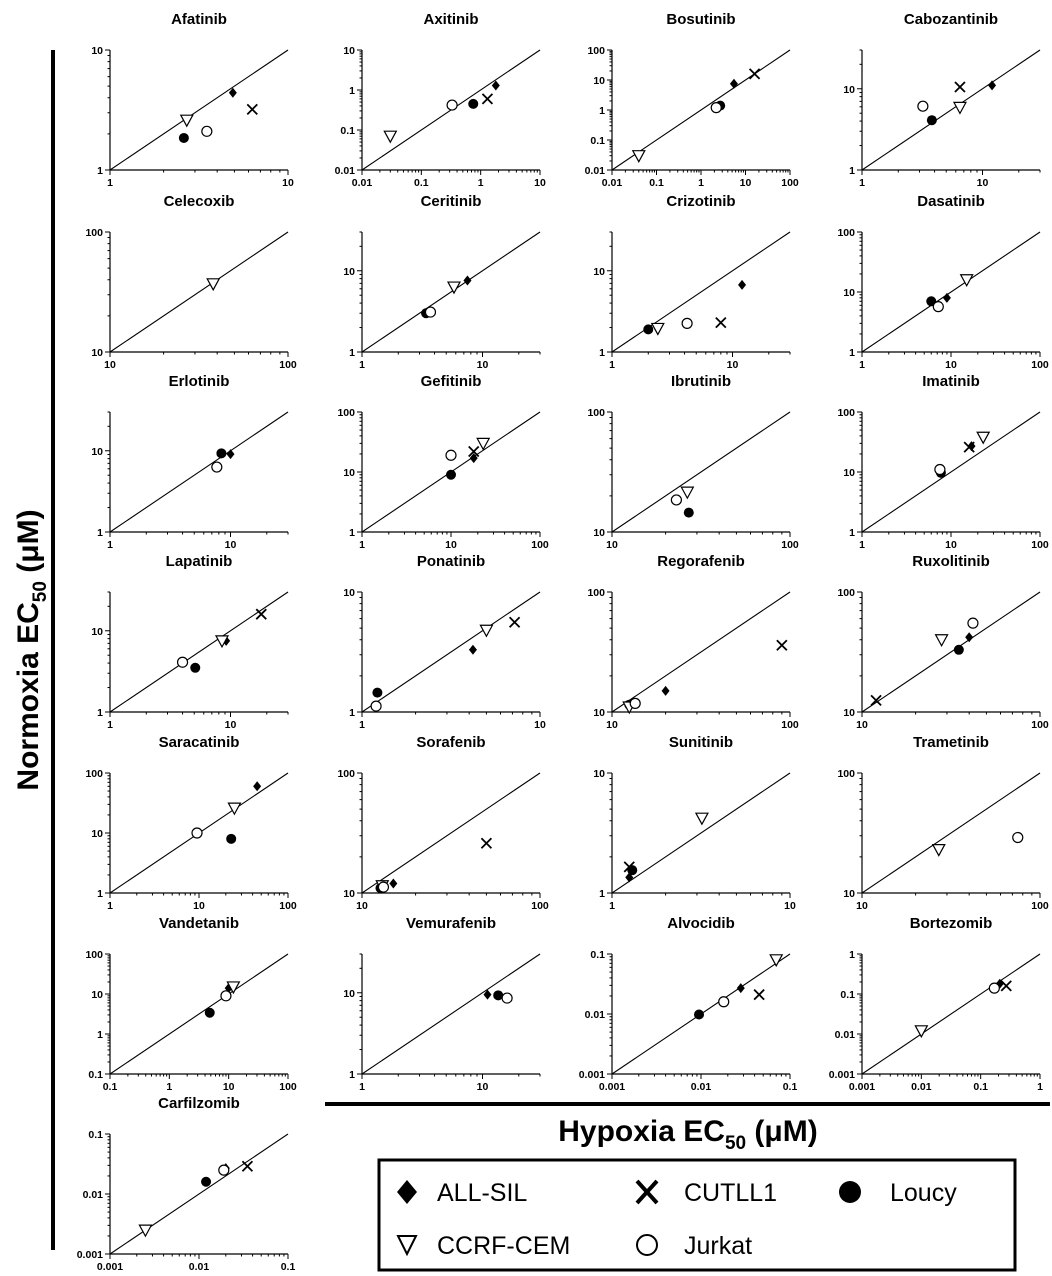  Describe the element at coordinates (199, 201) in the screenshot. I see `panel-title: Celecoxib` at that location.